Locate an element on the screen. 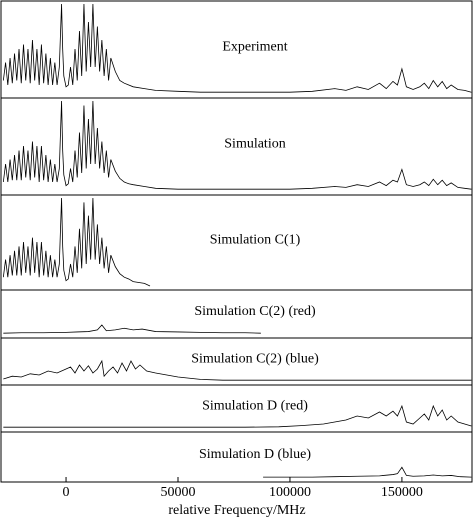 The width and height of the screenshot is (474, 521). panel-title: Simulation is located at coordinates (254, 144).